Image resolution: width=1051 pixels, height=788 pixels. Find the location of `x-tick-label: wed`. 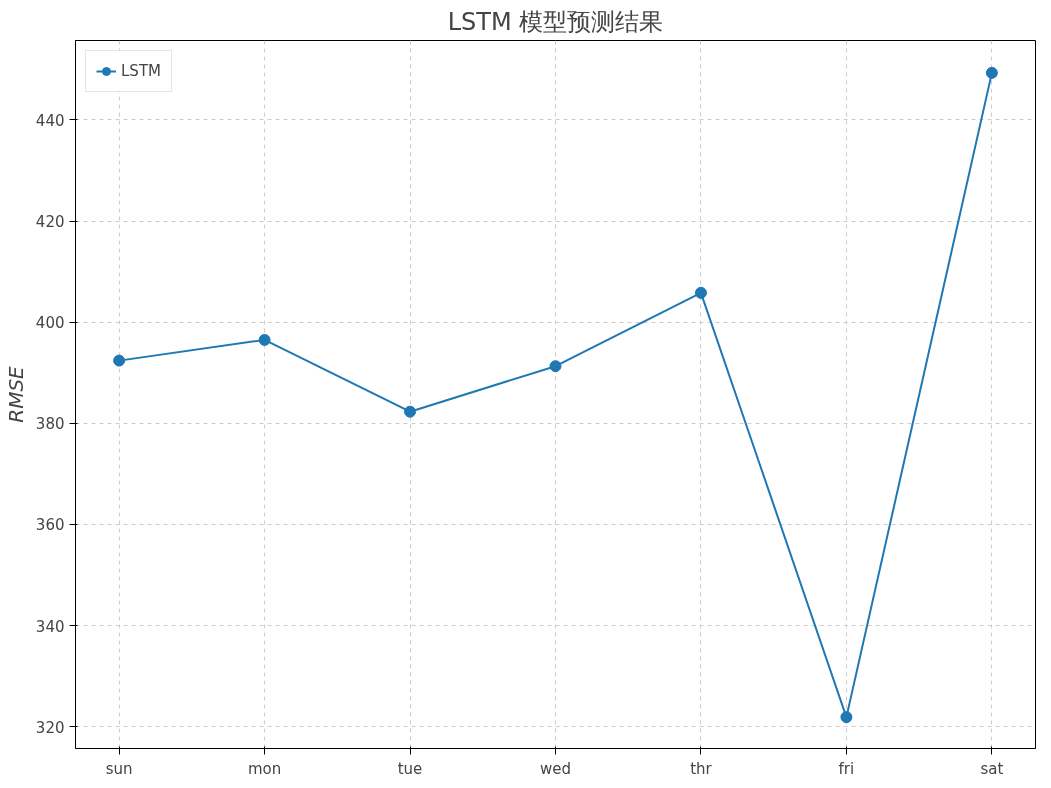

x-tick-label: wed is located at coordinates (555, 768).